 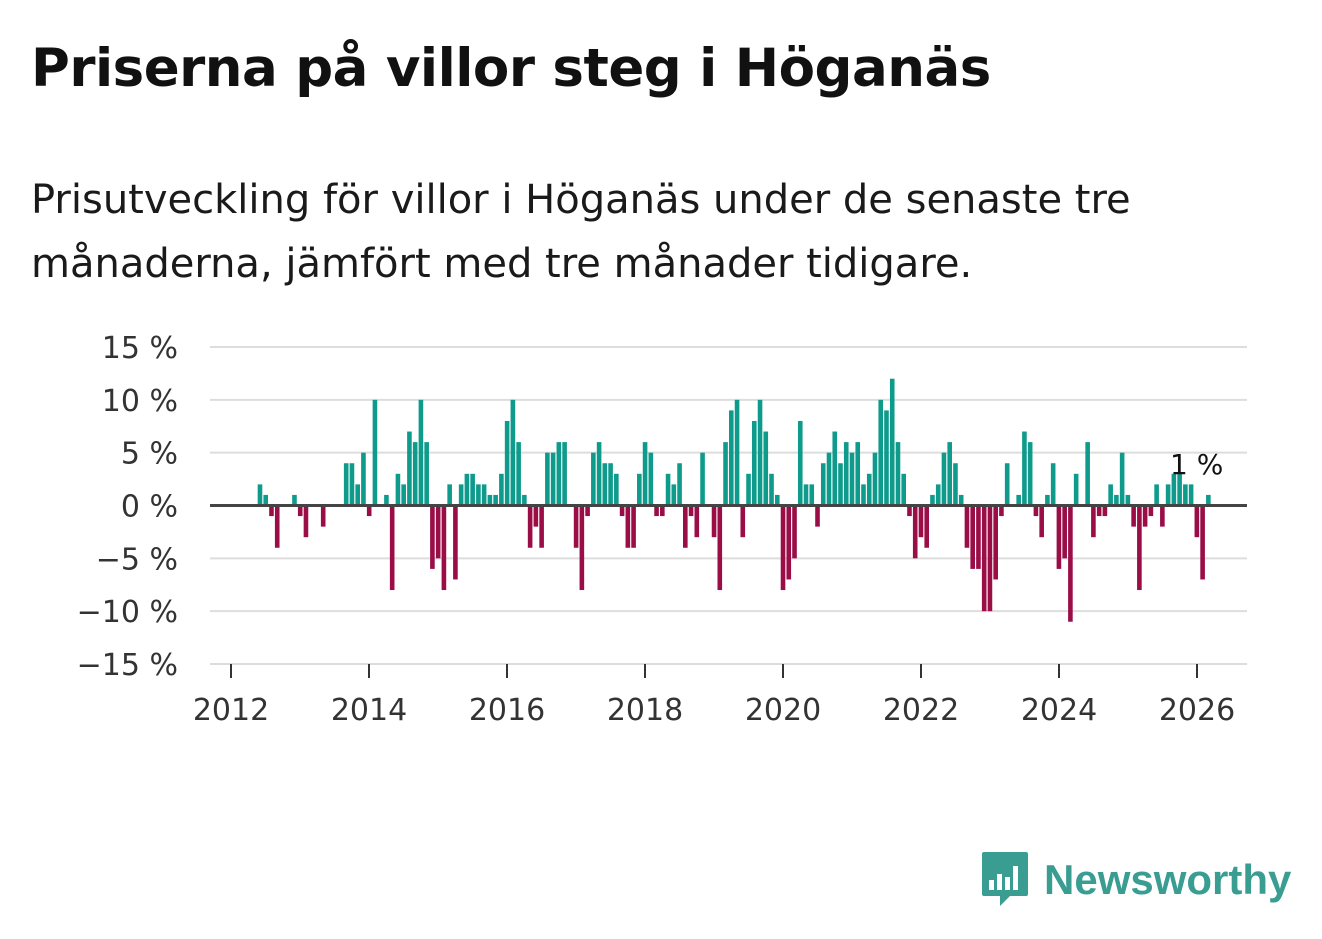 I want to click on y-tick-label: 15 %, so click(x=140, y=348).